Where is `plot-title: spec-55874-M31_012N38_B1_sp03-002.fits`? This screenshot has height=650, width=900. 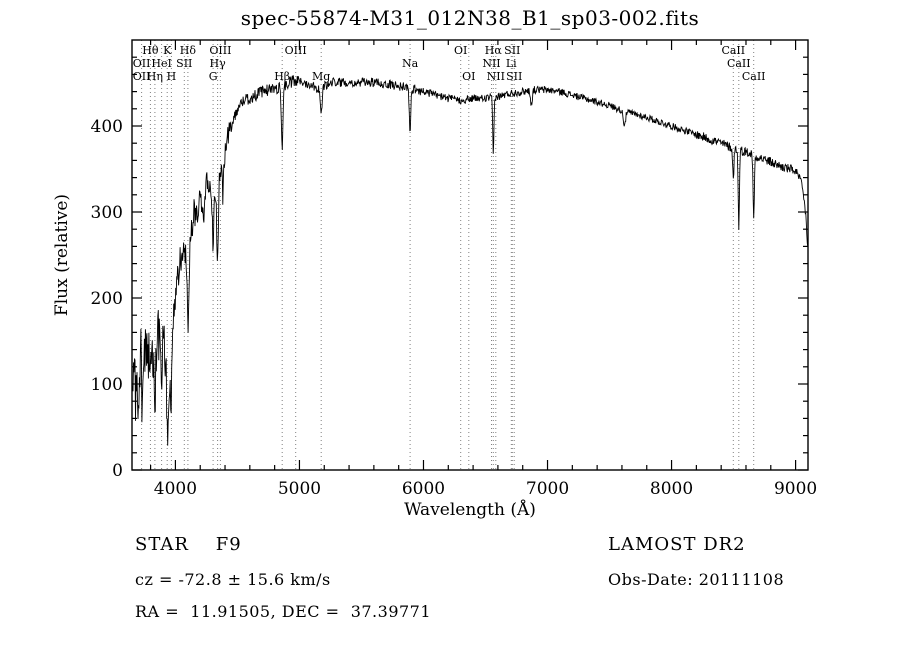
plot-title: spec-55874-M31_012N38_B1_sp03-002.fits is located at coordinates (470, 18).